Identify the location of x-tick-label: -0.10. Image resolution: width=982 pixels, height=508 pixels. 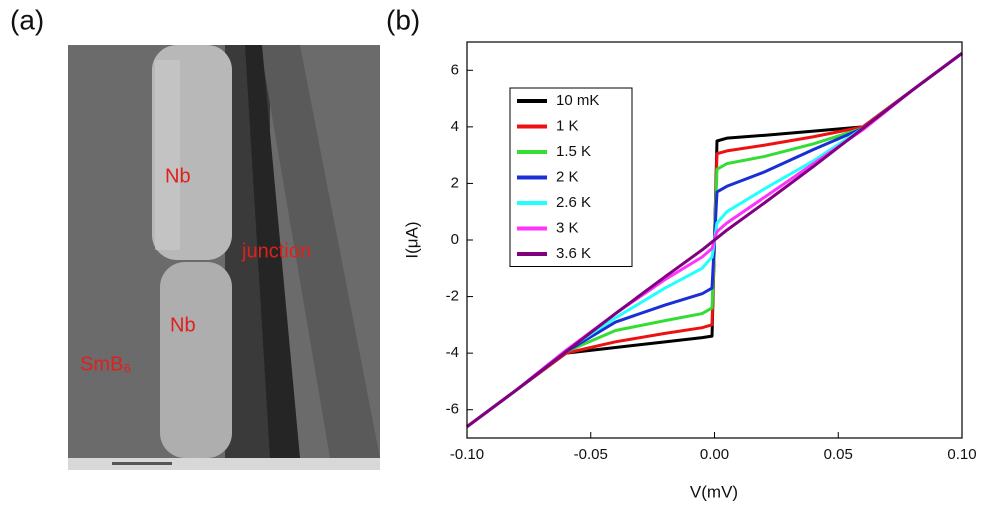
(467, 454).